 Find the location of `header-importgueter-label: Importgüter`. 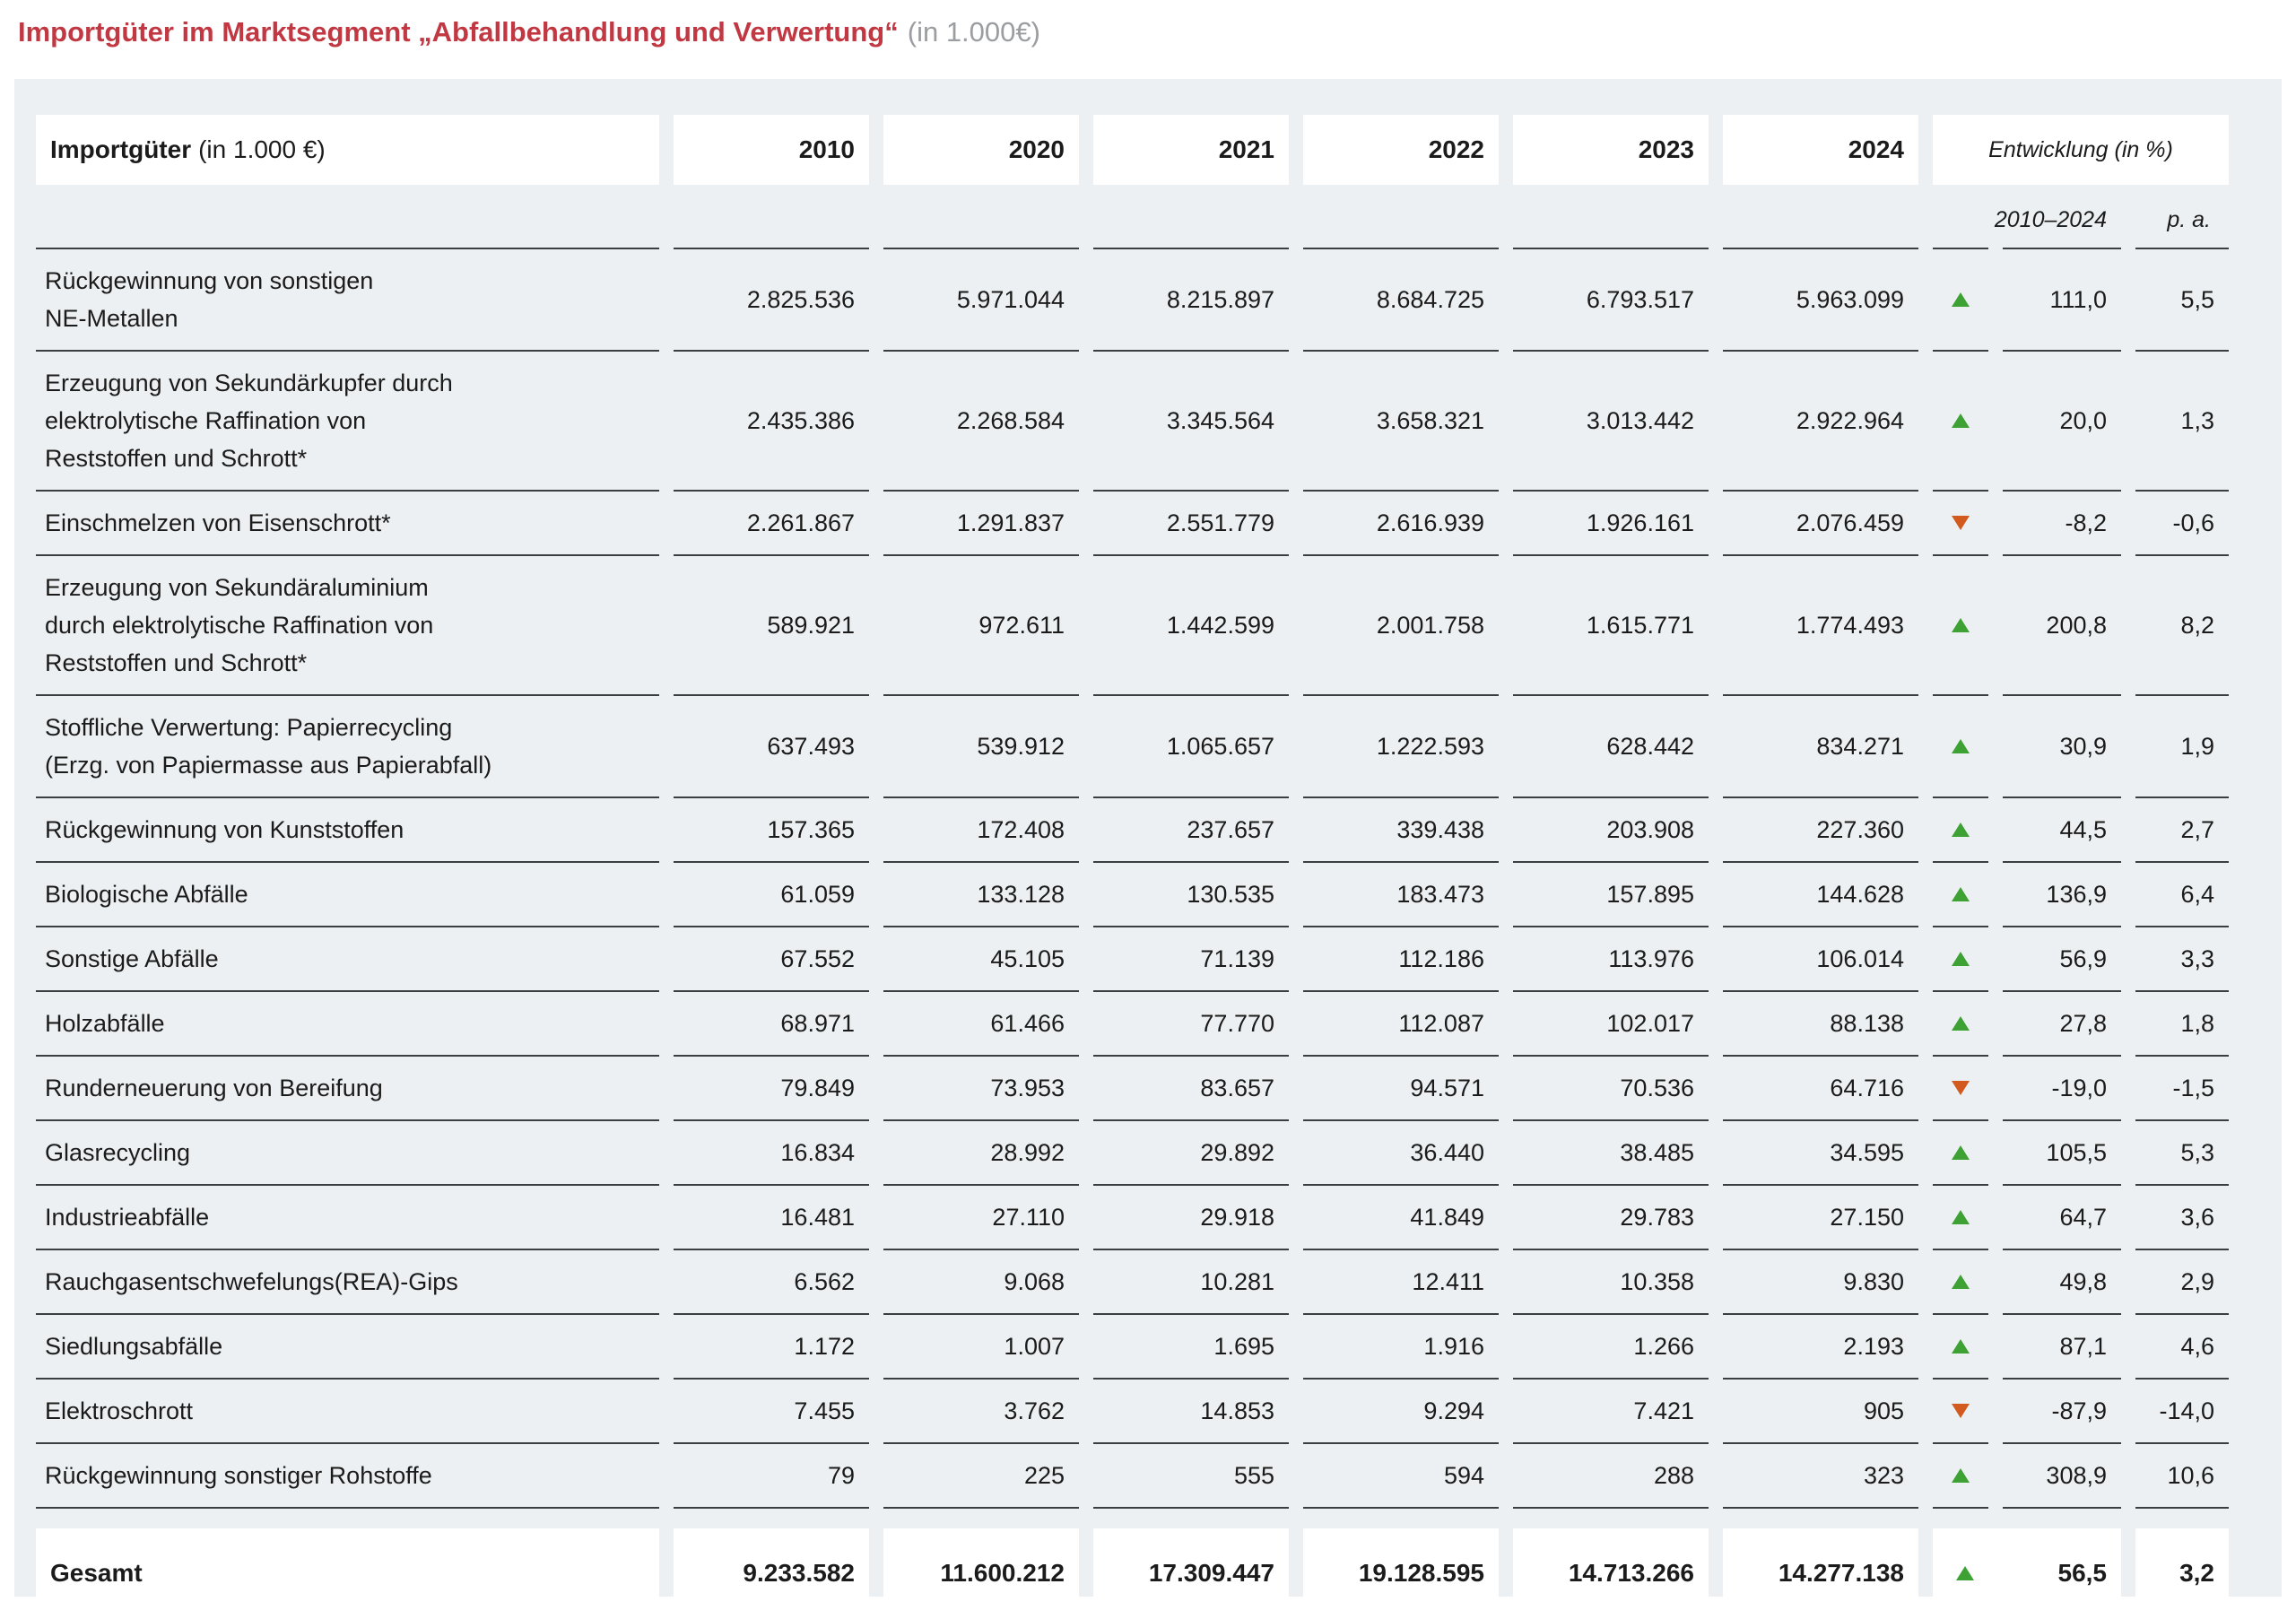

header-importgueter-label: Importgüter is located at coordinates (121, 149).